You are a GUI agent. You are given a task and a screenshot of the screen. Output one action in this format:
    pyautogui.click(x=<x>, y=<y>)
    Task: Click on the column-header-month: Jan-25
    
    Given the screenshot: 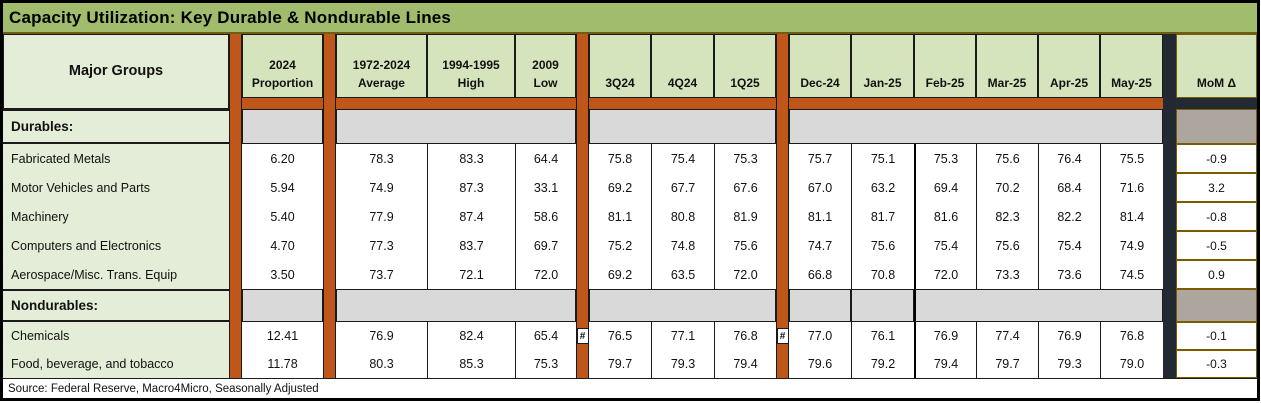 What is the action you would take?
    pyautogui.click(x=882, y=66)
    